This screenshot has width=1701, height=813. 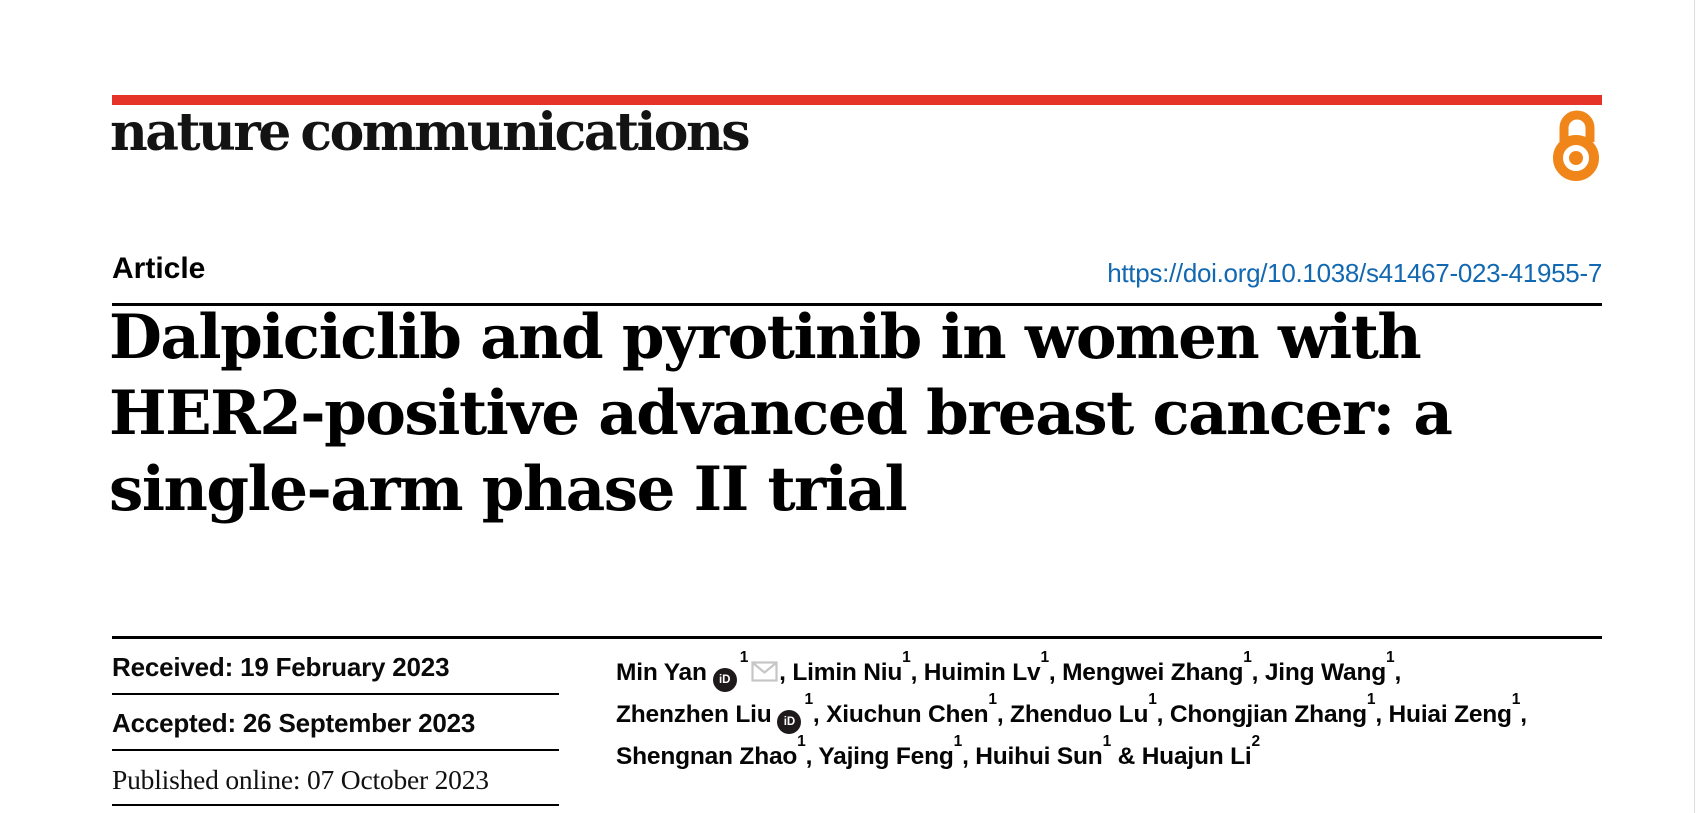 I want to click on author-name-text: , Huihui Sun, so click(x=1032, y=757).